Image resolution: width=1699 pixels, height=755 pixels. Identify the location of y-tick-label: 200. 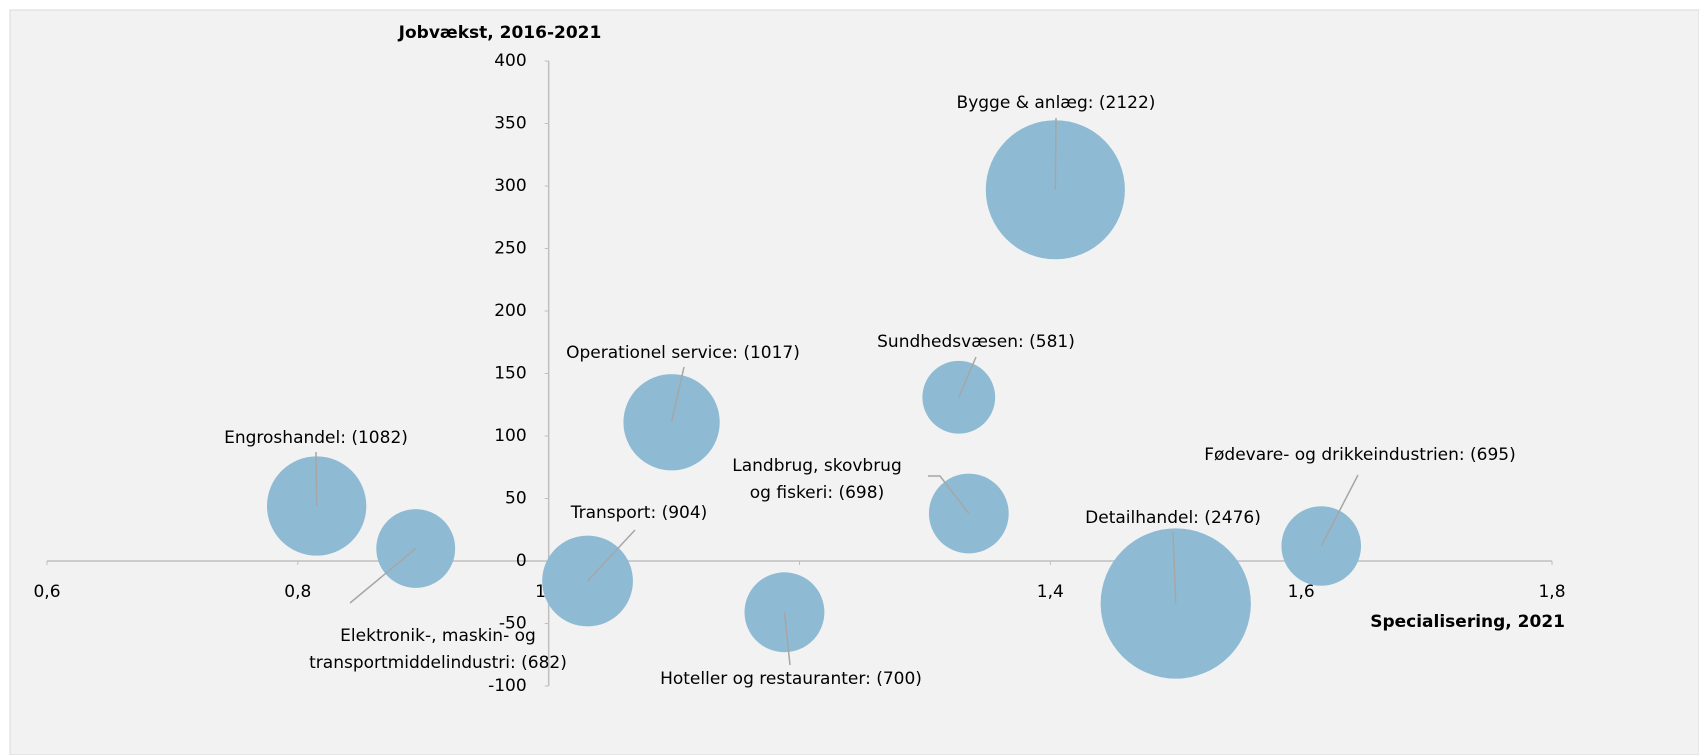
(510, 311).